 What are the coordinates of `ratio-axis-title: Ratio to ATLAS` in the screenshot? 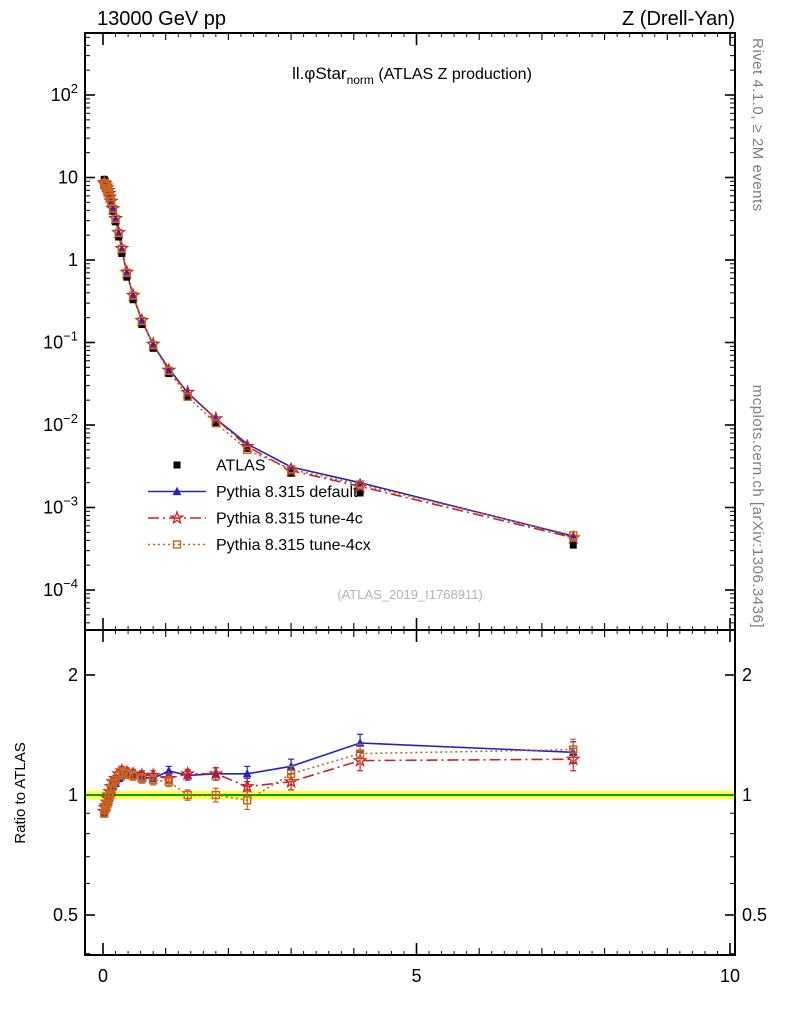 It's located at (20, 792).